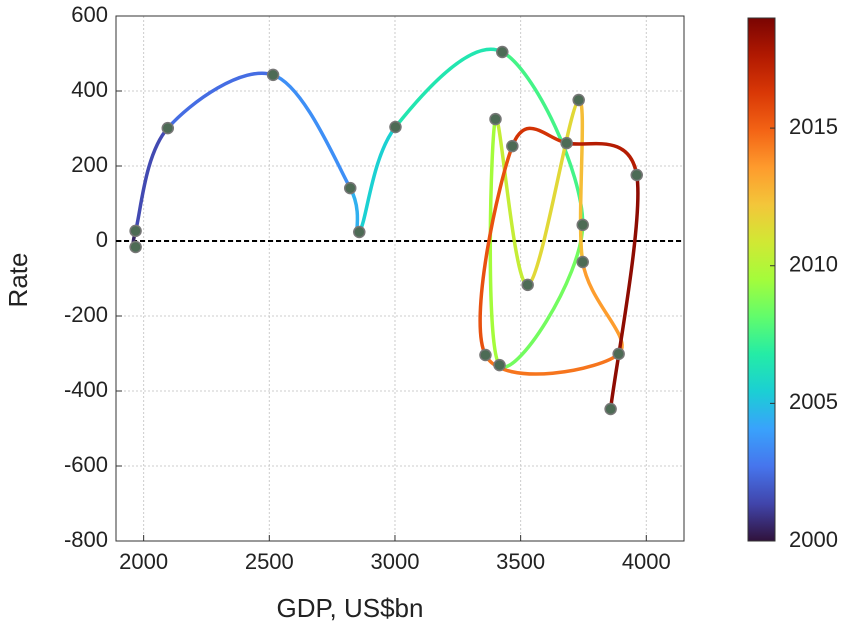 This screenshot has width=850, height=636. Describe the element at coordinates (143, 561) in the screenshot. I see `x-tick-label: 2000` at that location.